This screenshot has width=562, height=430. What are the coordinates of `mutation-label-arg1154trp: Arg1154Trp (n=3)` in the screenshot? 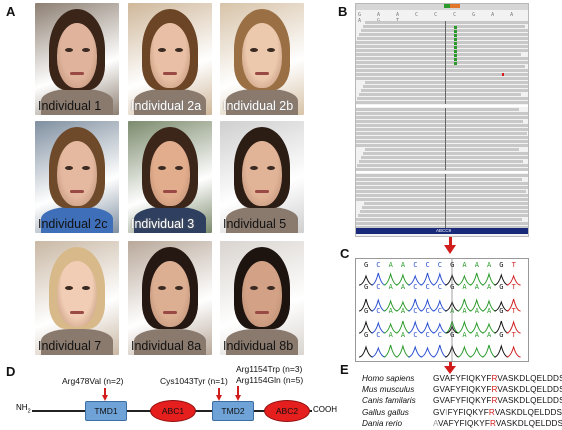 It's located at (269, 369).